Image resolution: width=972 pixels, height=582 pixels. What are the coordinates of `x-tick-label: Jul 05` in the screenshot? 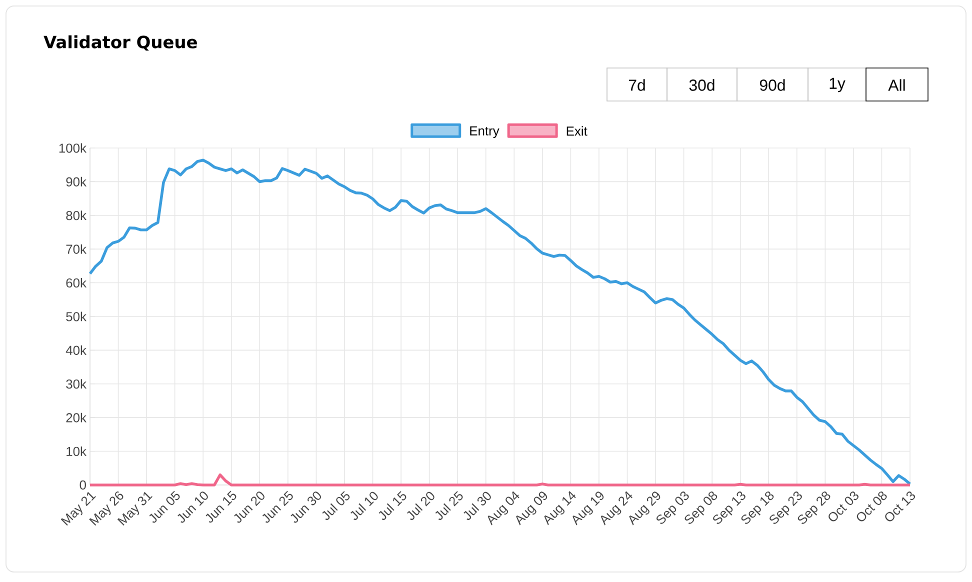 It's located at (336, 505).